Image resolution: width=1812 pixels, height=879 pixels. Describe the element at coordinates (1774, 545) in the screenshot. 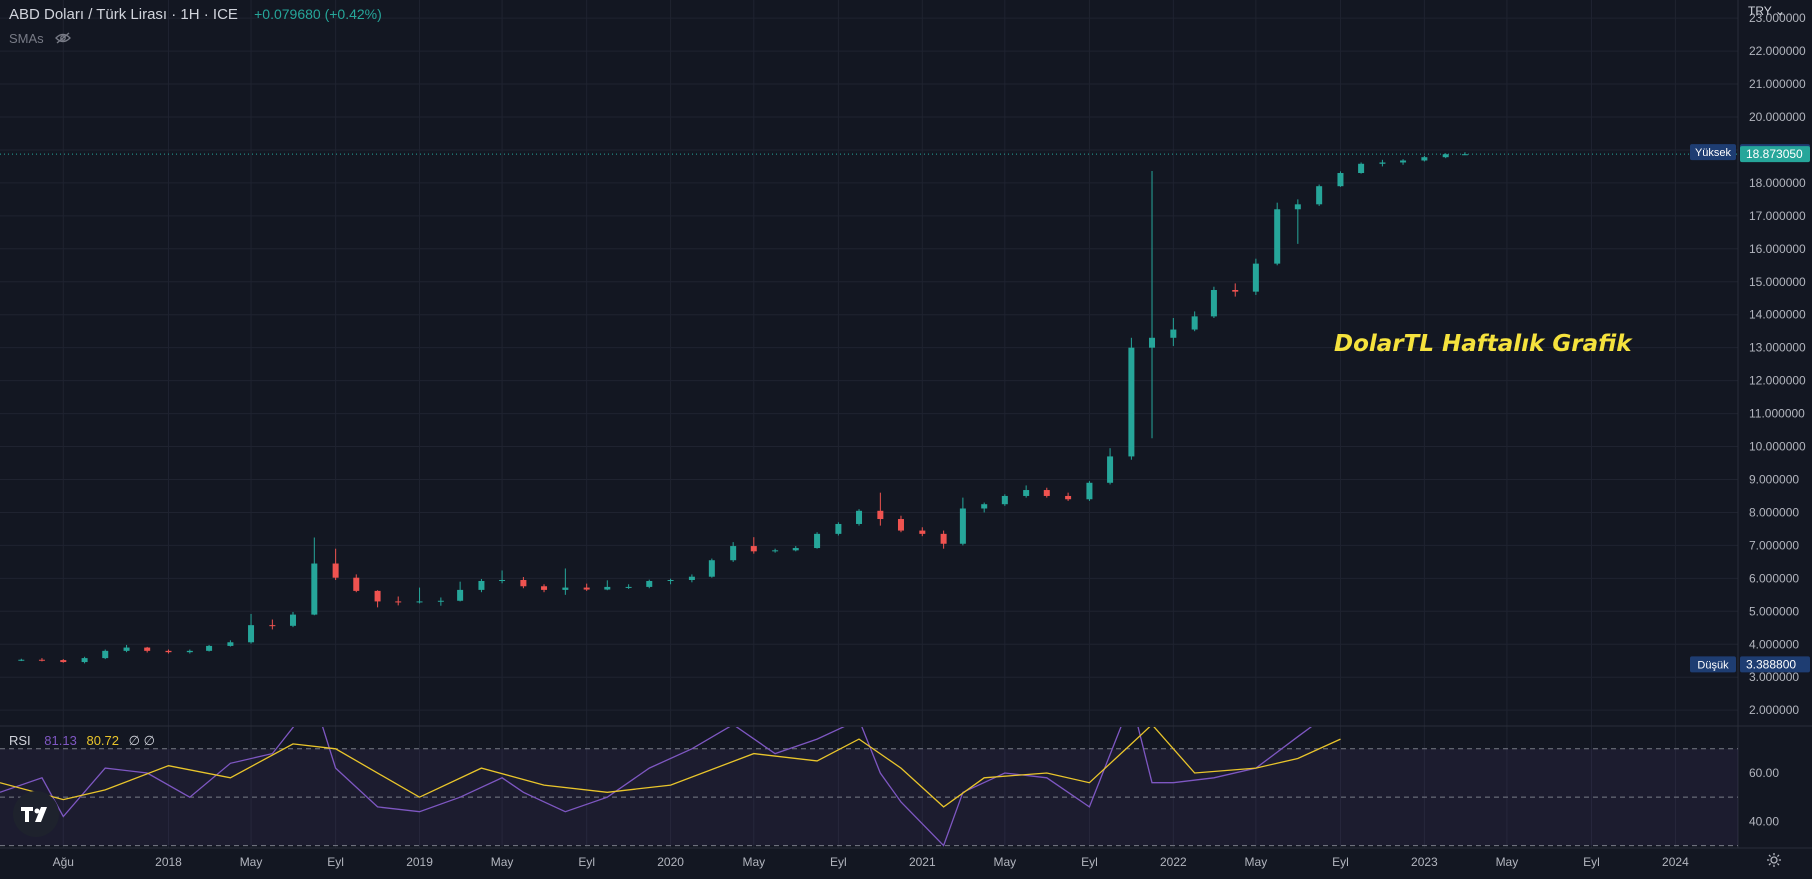

I see `price-tick-label: 7.000000` at that location.